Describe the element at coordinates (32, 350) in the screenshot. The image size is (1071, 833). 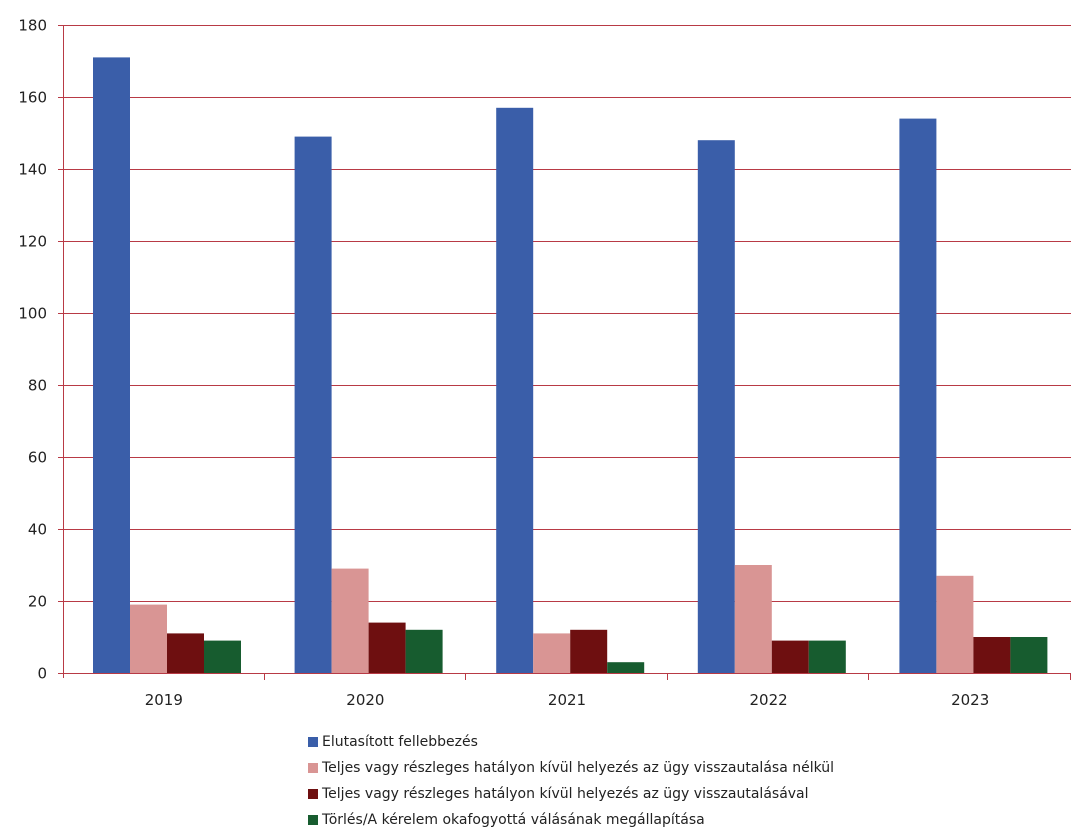
I see `y-tick-labels: 0 20 40 60 80 100 120 140 160 180` at that location.